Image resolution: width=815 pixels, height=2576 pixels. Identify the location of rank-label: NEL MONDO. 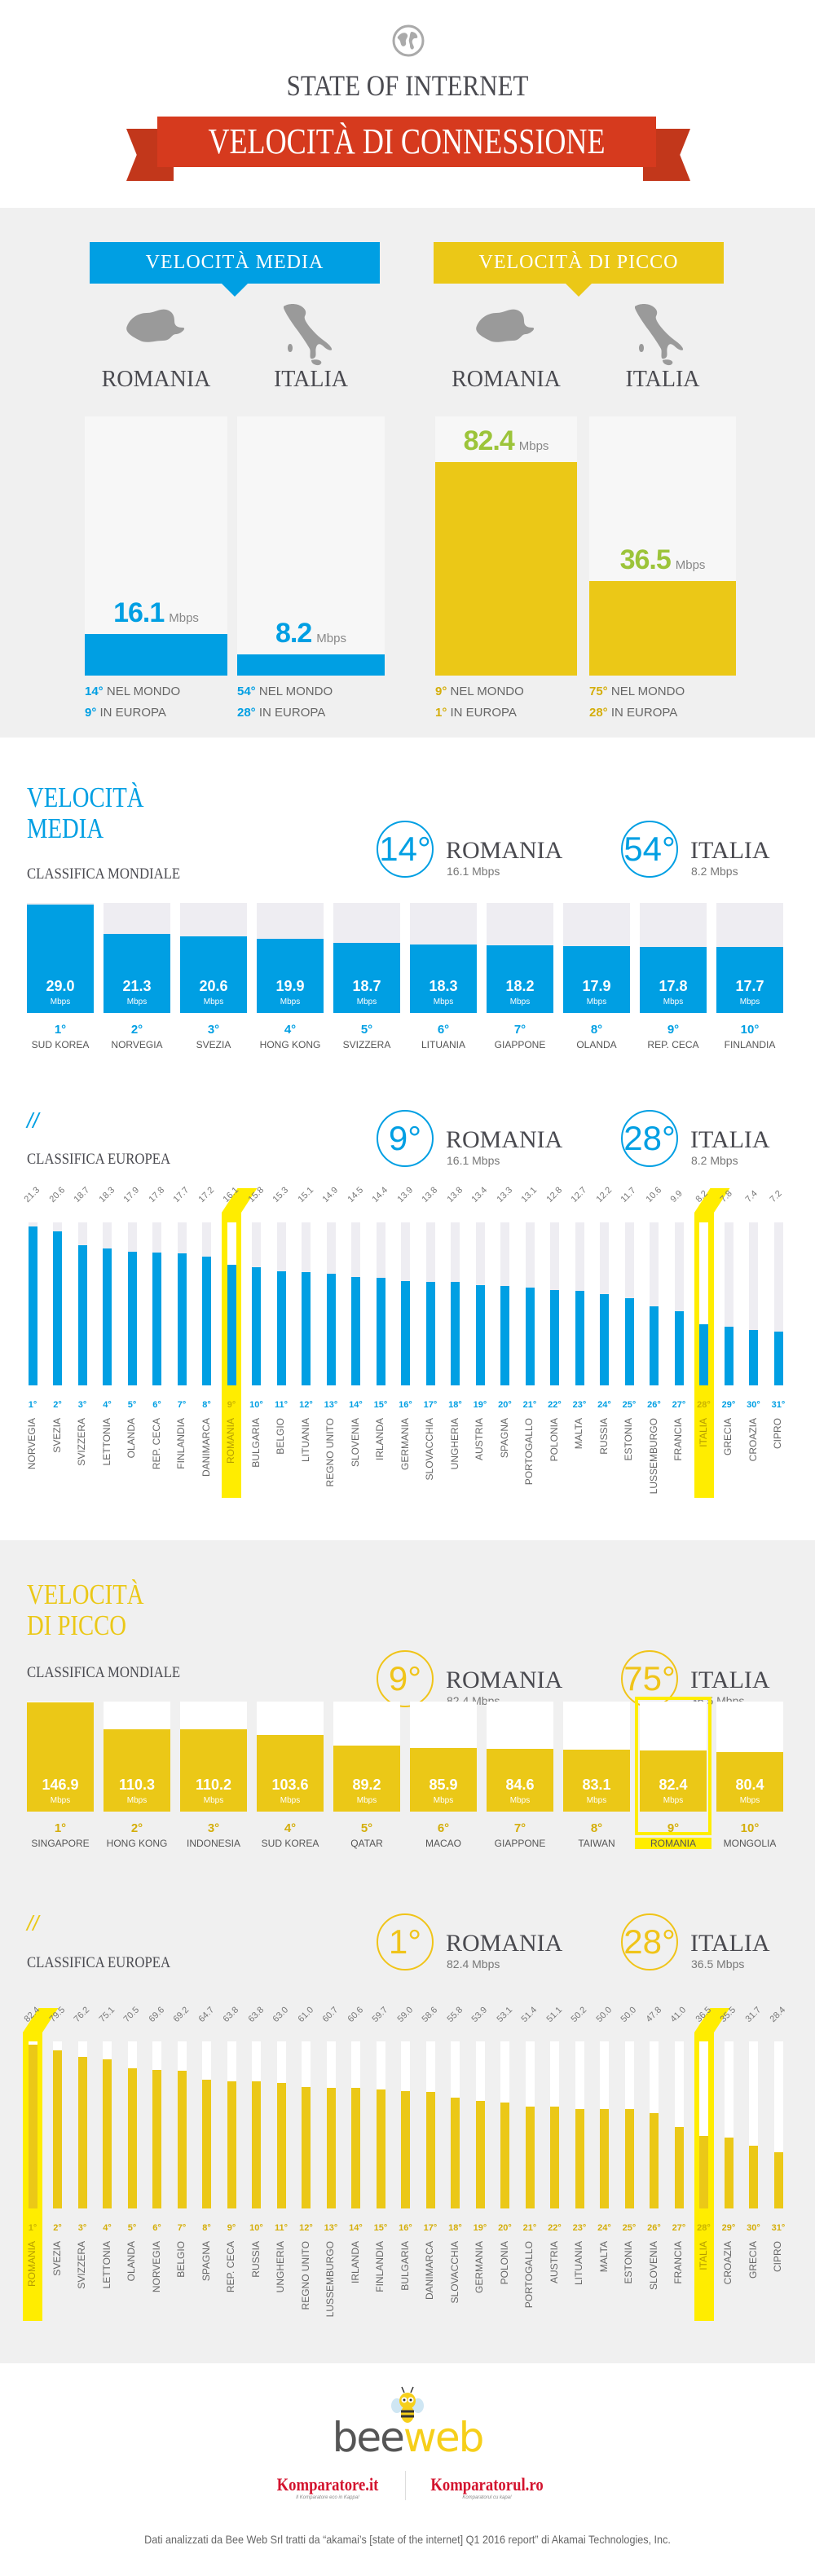
(646, 691).